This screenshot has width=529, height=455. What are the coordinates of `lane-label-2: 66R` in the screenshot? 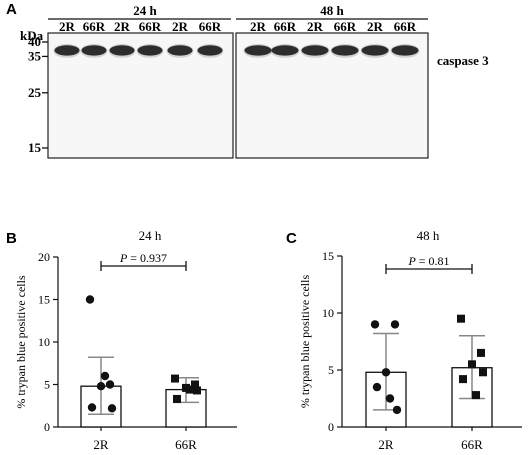 It's located at (94, 26).